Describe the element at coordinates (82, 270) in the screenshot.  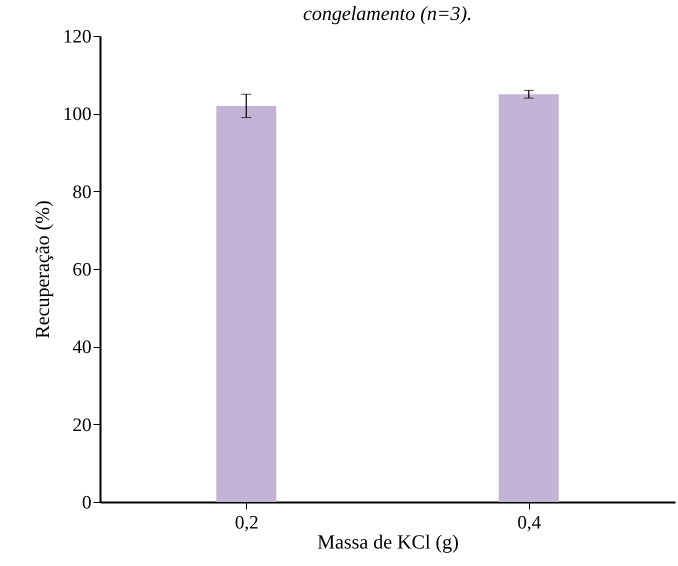
I see `y-tick-label: 60` at that location.